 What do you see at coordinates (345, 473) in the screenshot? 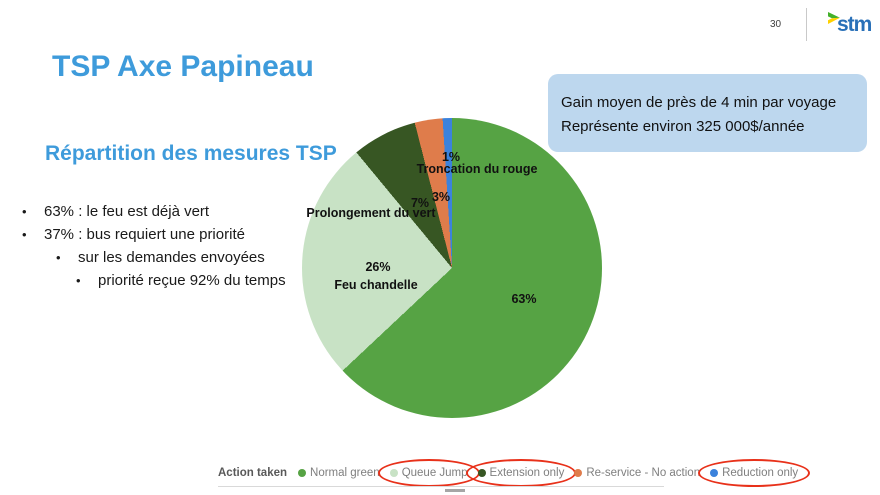
I see `legend-label: Normal green` at bounding box center [345, 473].